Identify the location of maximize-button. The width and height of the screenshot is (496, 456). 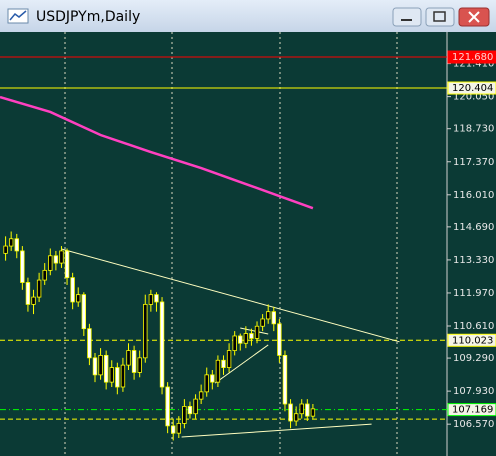
(440, 17).